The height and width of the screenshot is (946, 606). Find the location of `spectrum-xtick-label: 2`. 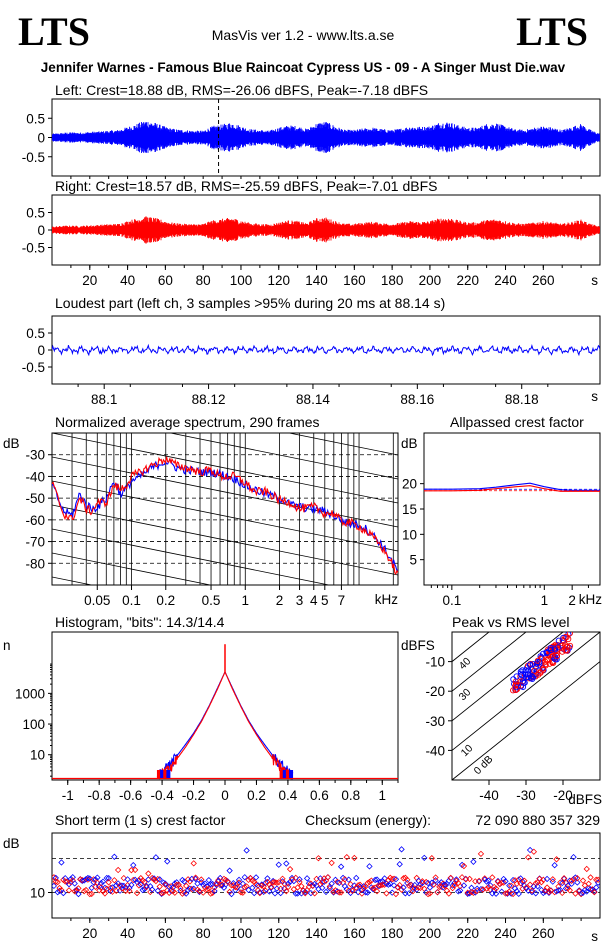

spectrum-xtick-label: 2 is located at coordinates (280, 600).